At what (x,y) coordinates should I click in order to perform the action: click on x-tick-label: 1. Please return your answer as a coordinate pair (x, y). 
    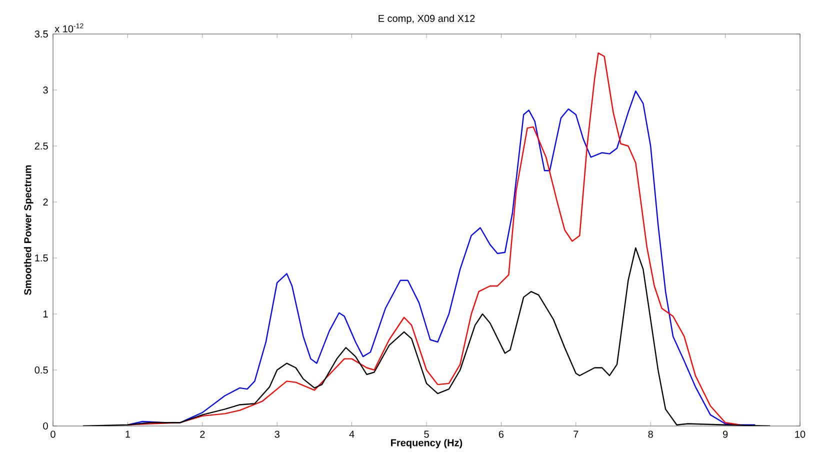
    Looking at the image, I should click on (128, 434).